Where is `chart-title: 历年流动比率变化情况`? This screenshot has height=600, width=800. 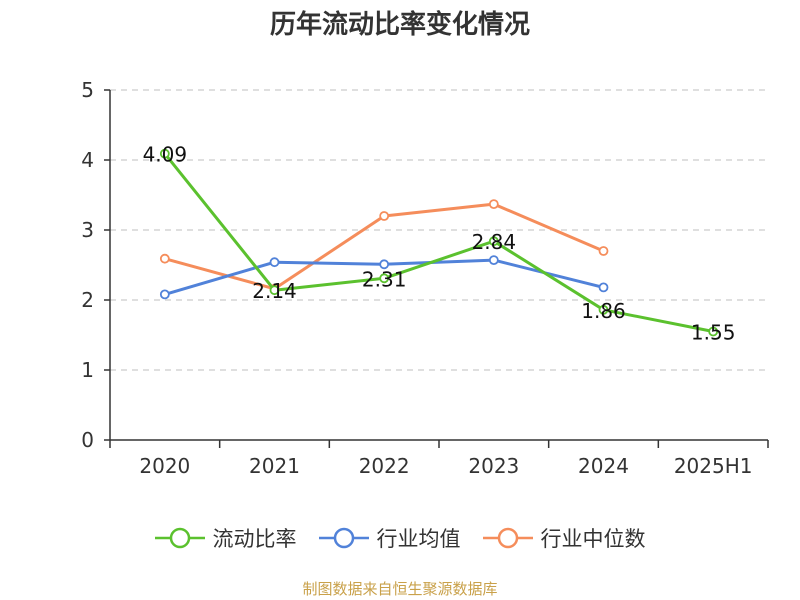 chart-title: 历年流动比率变化情况 is located at coordinates (399, 25).